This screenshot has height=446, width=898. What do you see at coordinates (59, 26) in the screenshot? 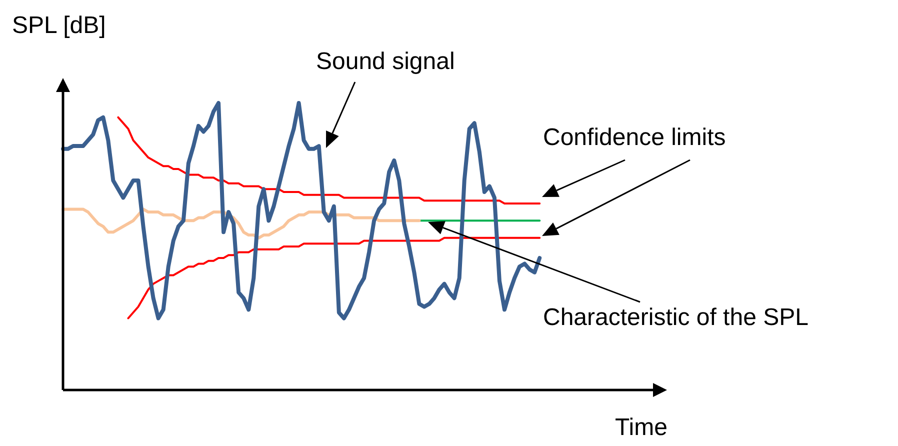
I see `y-axis-title: SPL [dB]` at bounding box center [59, 26].